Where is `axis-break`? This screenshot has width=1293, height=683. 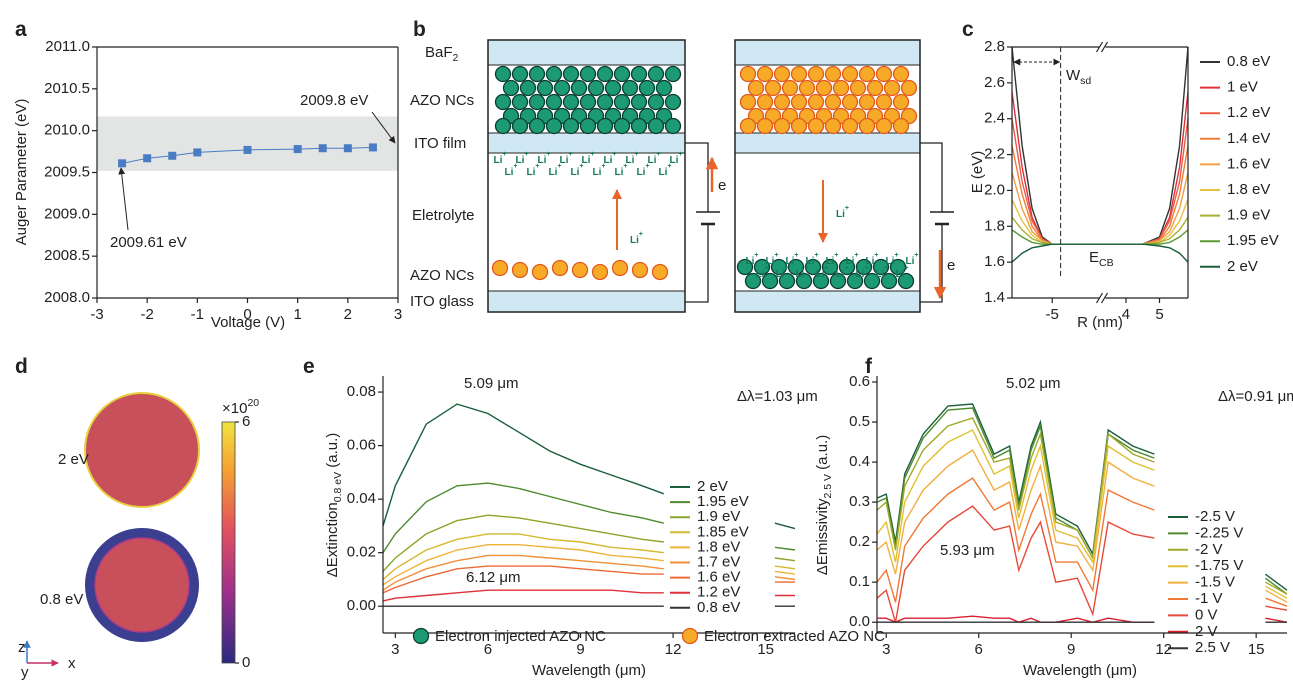 axis-break is located at coordinates (1099, 298).